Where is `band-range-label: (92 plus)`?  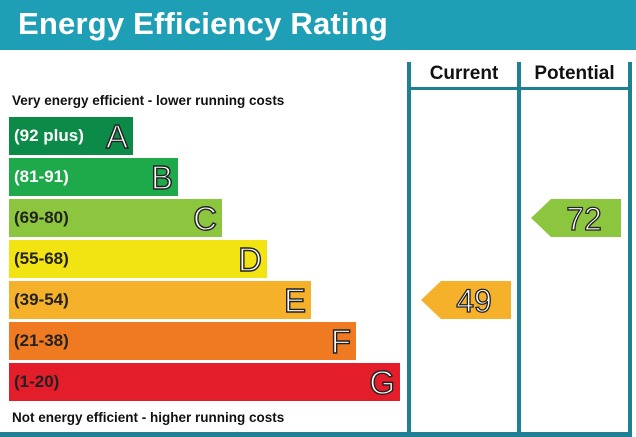 band-range-label: (92 plus) is located at coordinates (49, 135).